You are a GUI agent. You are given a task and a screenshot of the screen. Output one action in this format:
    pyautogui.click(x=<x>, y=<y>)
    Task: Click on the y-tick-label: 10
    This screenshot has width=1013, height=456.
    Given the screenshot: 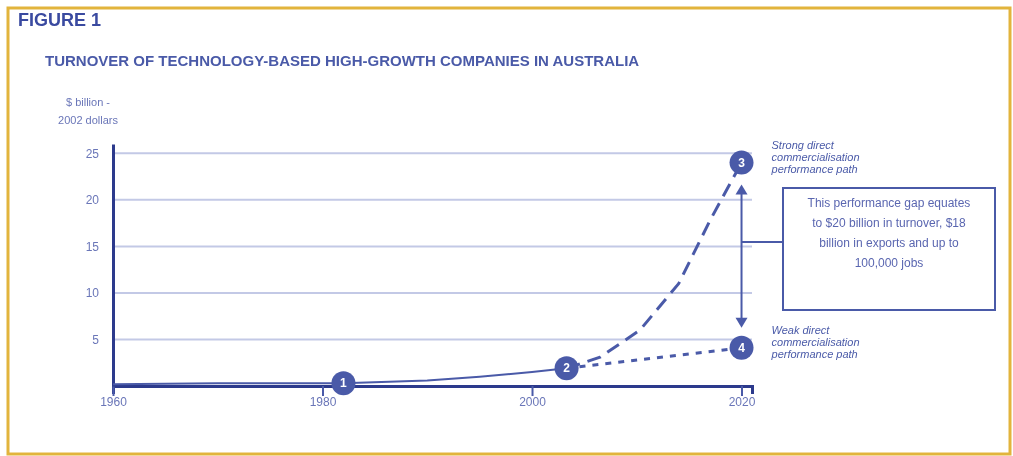 What is the action you would take?
    pyautogui.click(x=92, y=293)
    